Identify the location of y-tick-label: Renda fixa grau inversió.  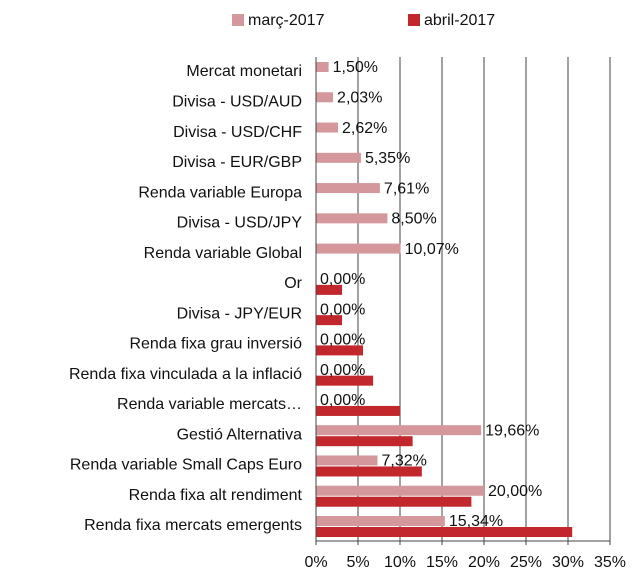
(215, 344).